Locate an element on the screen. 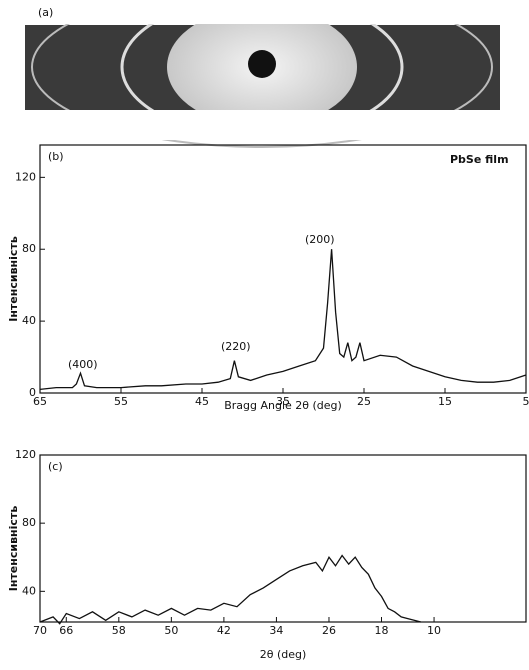  x-tick-label: 58 is located at coordinates (119, 630).